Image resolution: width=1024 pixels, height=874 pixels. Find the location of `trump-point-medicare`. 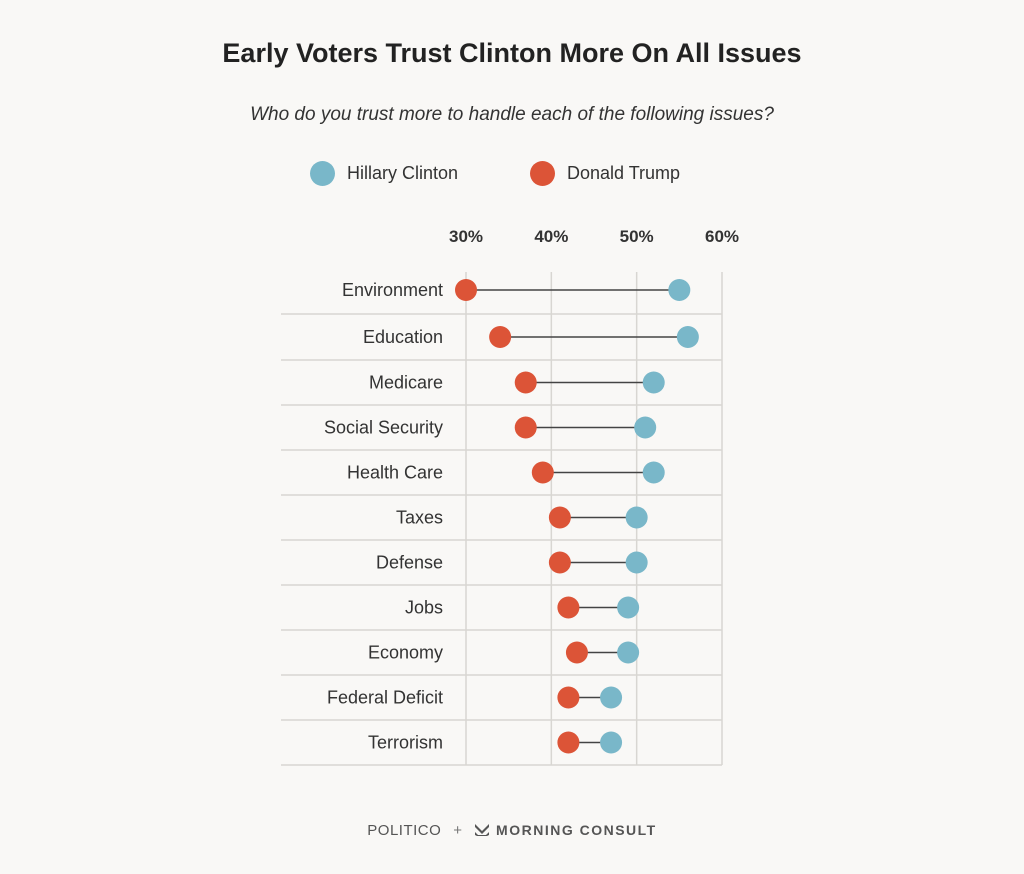

trump-point-medicare is located at coordinates (525, 382).